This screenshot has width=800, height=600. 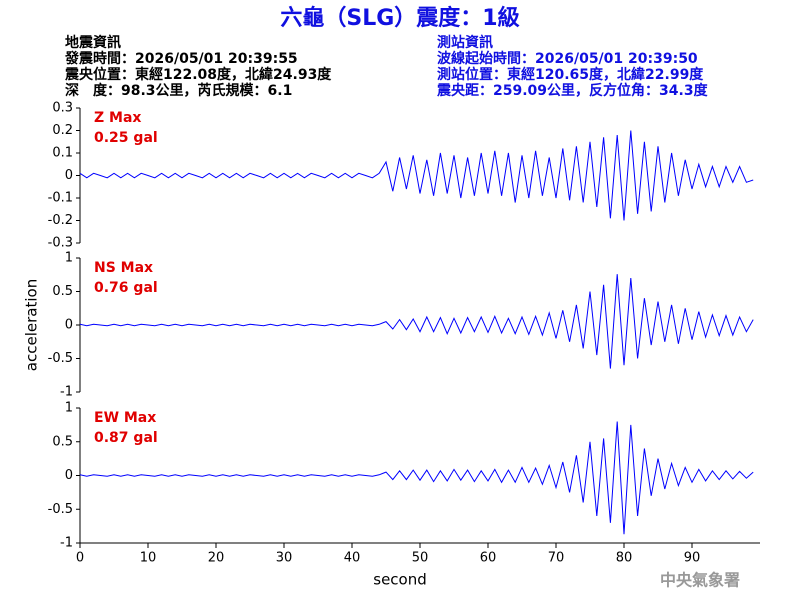 I want to click on info-right: 震央距：259.09公里，反方位角：34.3度, so click(x=572, y=90).